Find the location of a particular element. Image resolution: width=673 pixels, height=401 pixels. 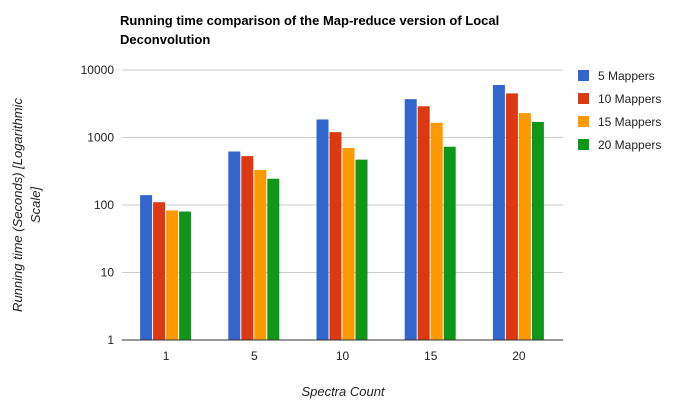

x-tick-label: 1 is located at coordinates (166, 356).